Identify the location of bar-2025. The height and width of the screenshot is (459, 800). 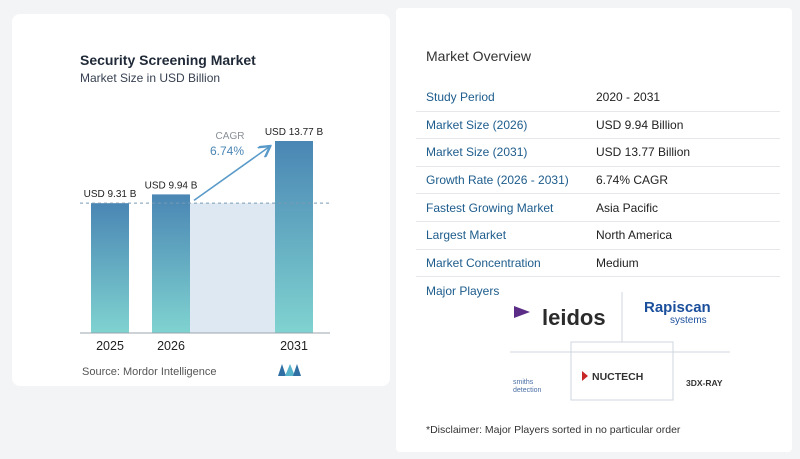
(110, 268).